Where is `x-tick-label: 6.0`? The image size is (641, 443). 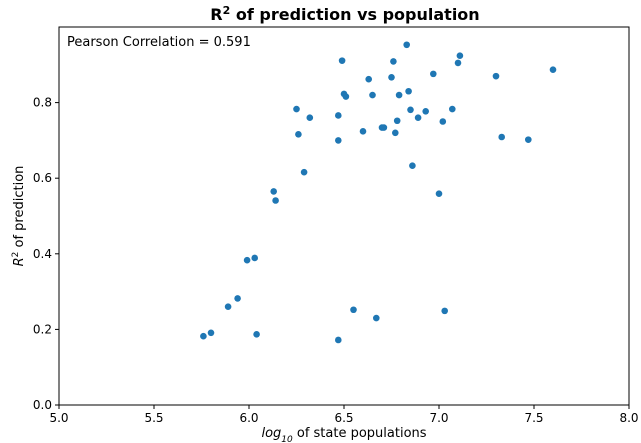 x-tick-label: 6.0 is located at coordinates (248, 418).